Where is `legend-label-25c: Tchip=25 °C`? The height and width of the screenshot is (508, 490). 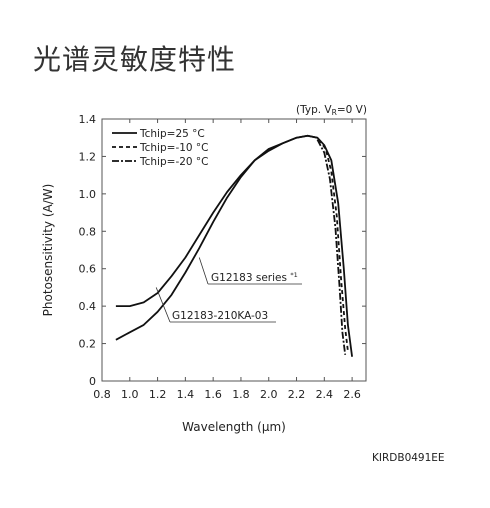 legend-label-25c: Tchip=25 °C is located at coordinates (172, 134).